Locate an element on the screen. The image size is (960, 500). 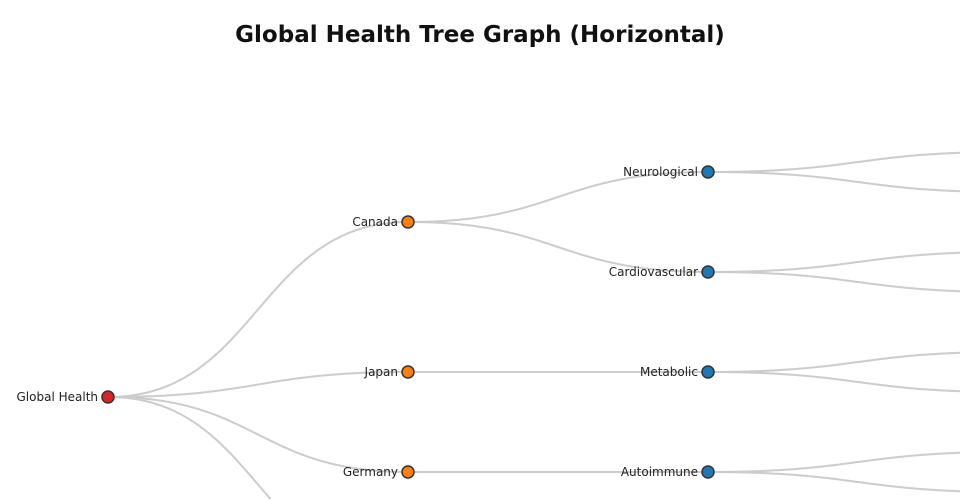
tree-node: Neurological is located at coordinates (669, 172).